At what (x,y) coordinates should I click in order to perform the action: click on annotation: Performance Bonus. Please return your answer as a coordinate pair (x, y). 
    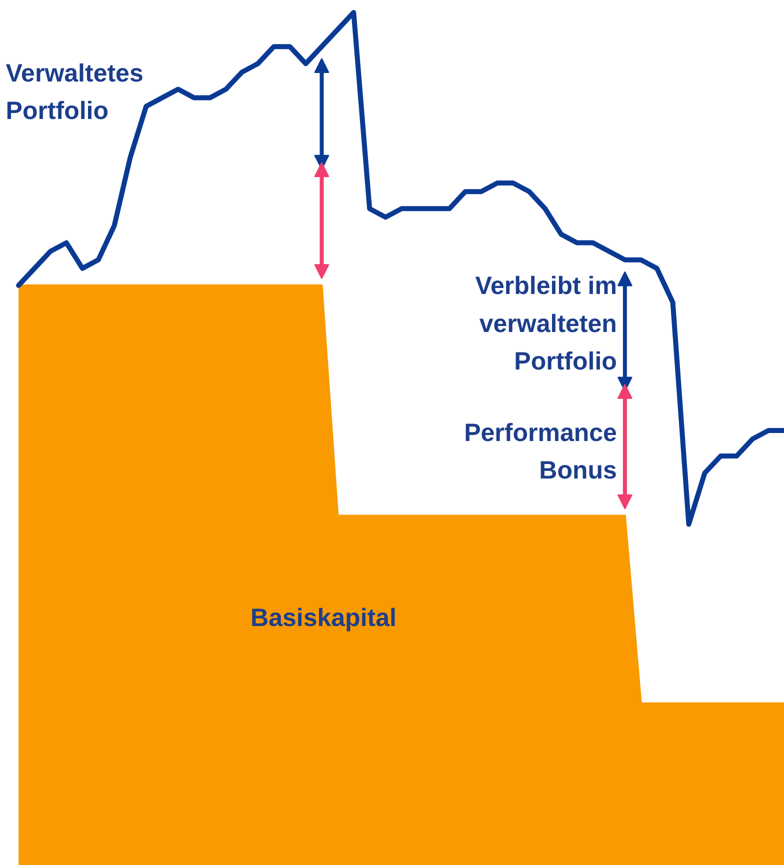
    Looking at the image, I should click on (541, 451).